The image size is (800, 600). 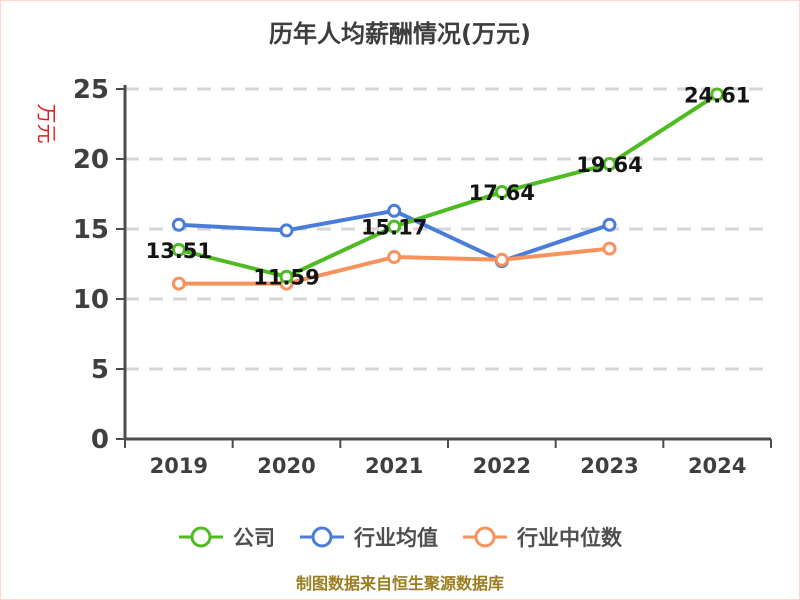 What do you see at coordinates (254, 538) in the screenshot?
I see `legend-label-company: 公司` at bounding box center [254, 538].